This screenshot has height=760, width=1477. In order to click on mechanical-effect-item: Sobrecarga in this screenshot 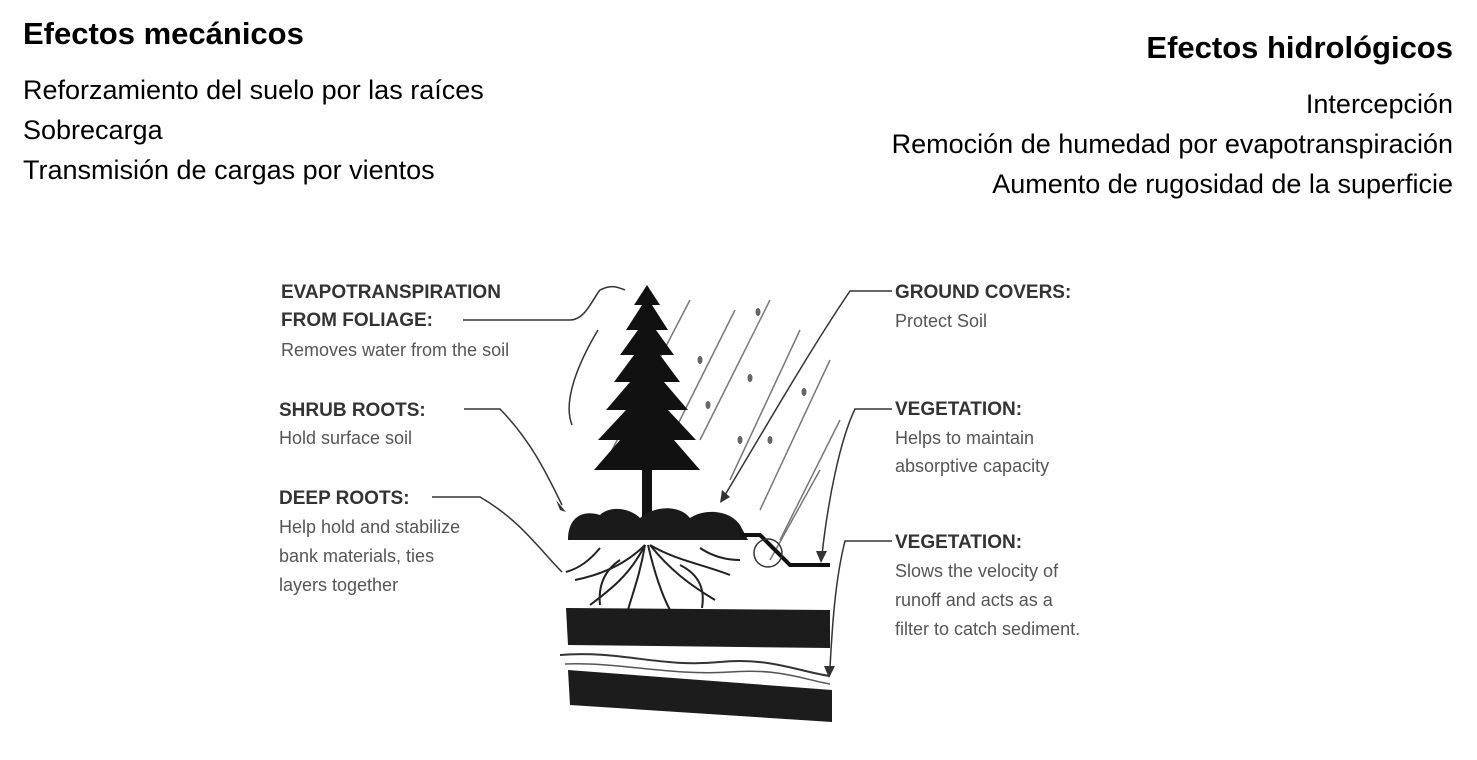, I will do `click(93, 130)`.